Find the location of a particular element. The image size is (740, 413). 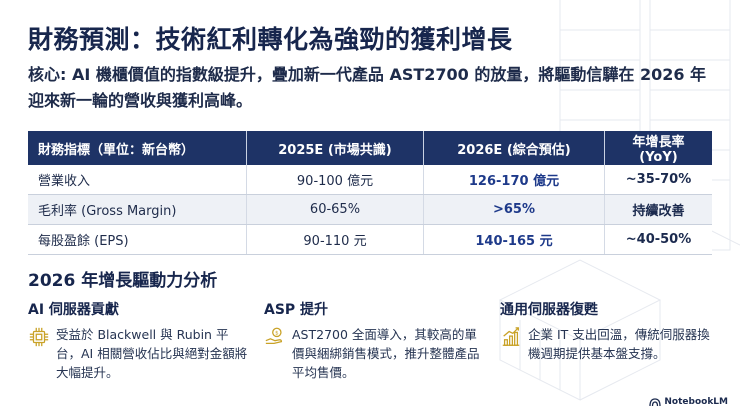

cell-yoy: ~35-70% is located at coordinates (658, 180).